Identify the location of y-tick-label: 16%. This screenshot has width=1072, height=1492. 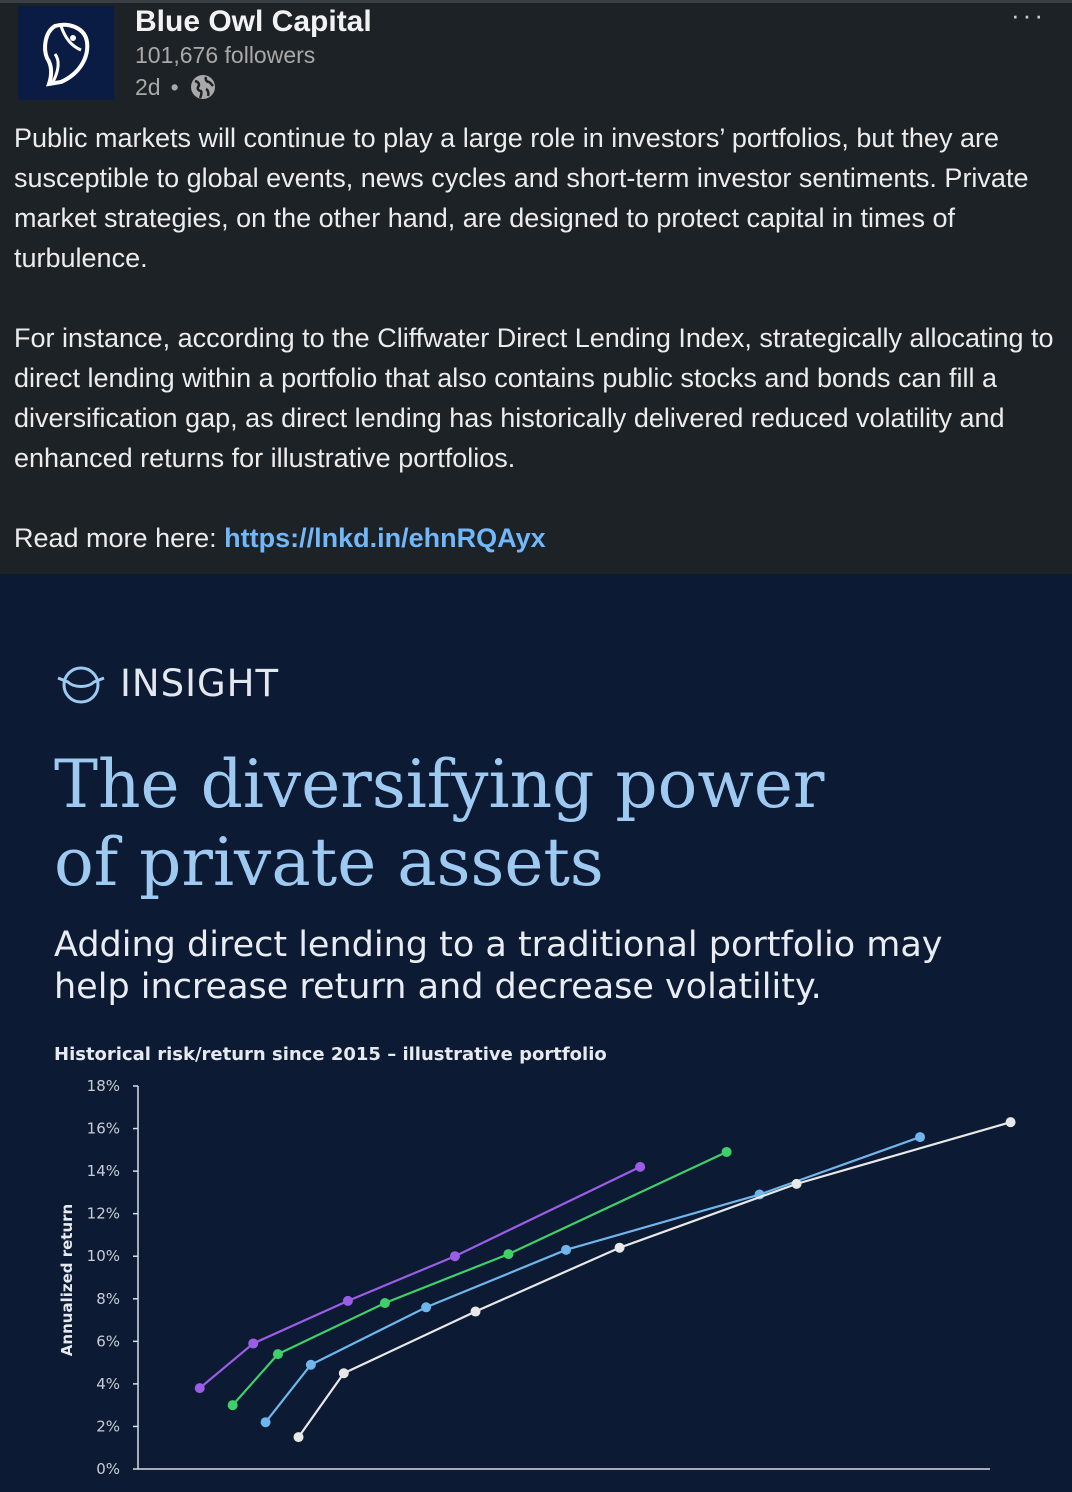
(103, 1129).